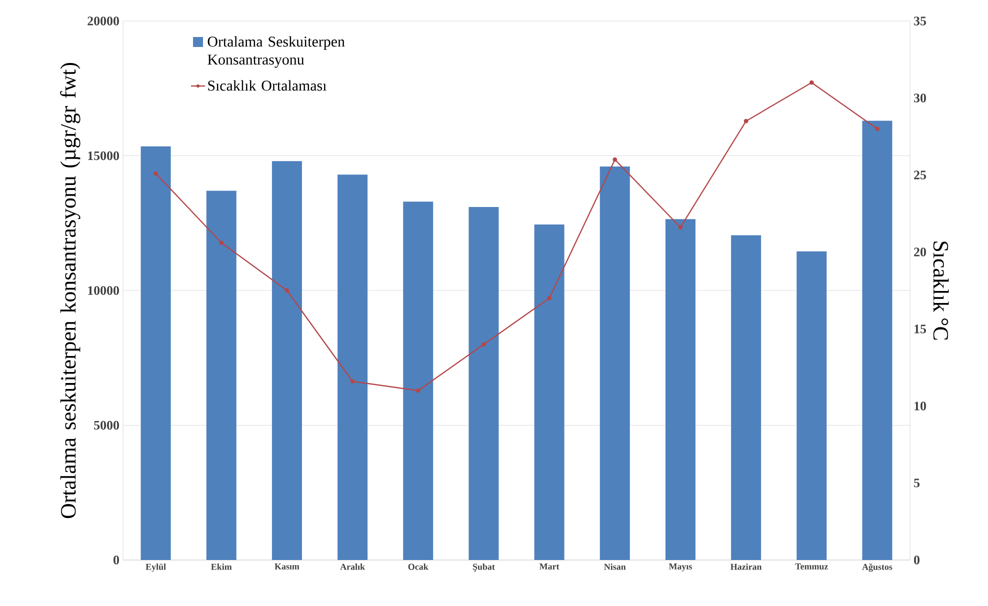 The image size is (988, 606). I want to click on y-tick-label: 10000, so click(103, 290).